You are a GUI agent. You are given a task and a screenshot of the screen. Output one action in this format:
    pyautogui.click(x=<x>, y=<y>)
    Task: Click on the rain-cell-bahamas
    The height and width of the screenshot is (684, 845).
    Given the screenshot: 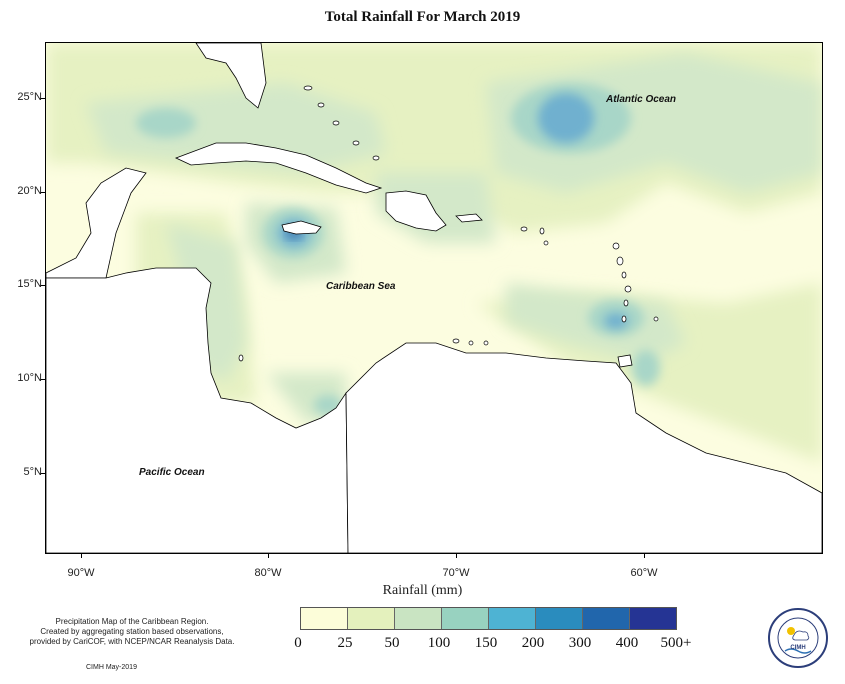 What is the action you would take?
    pyautogui.click(x=166, y=123)
    